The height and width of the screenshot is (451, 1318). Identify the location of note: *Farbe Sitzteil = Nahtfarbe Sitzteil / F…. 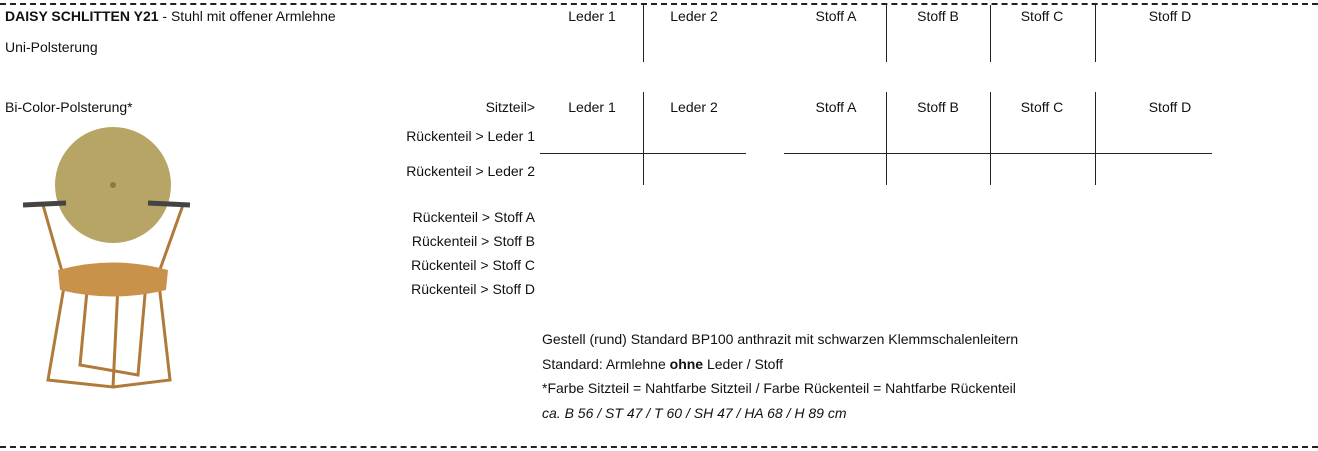
(779, 388).